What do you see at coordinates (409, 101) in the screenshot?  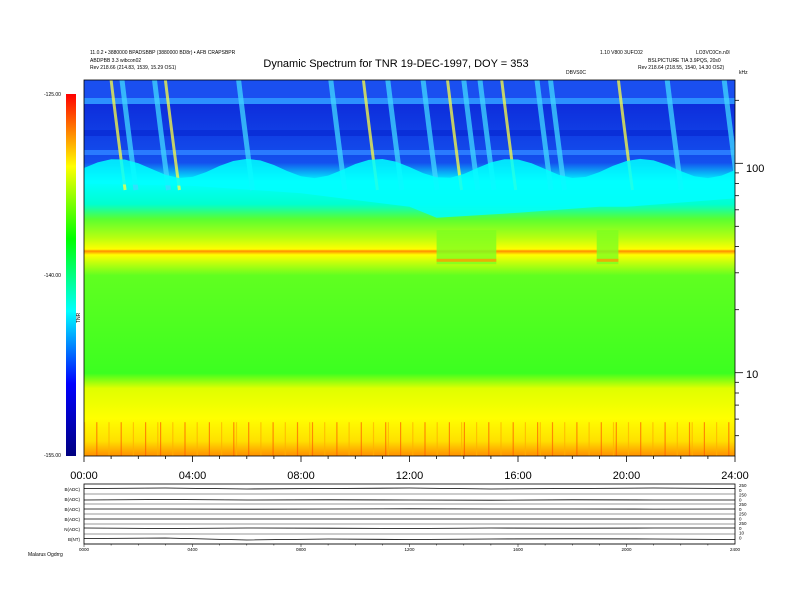 I see `horizontal-interference-line` at bounding box center [409, 101].